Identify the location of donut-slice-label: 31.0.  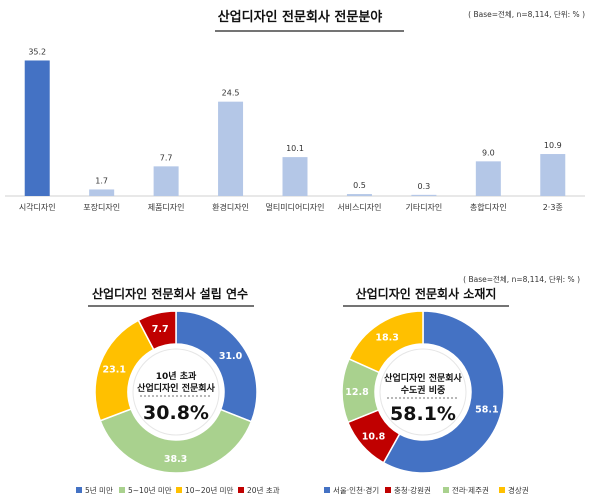
(231, 356).